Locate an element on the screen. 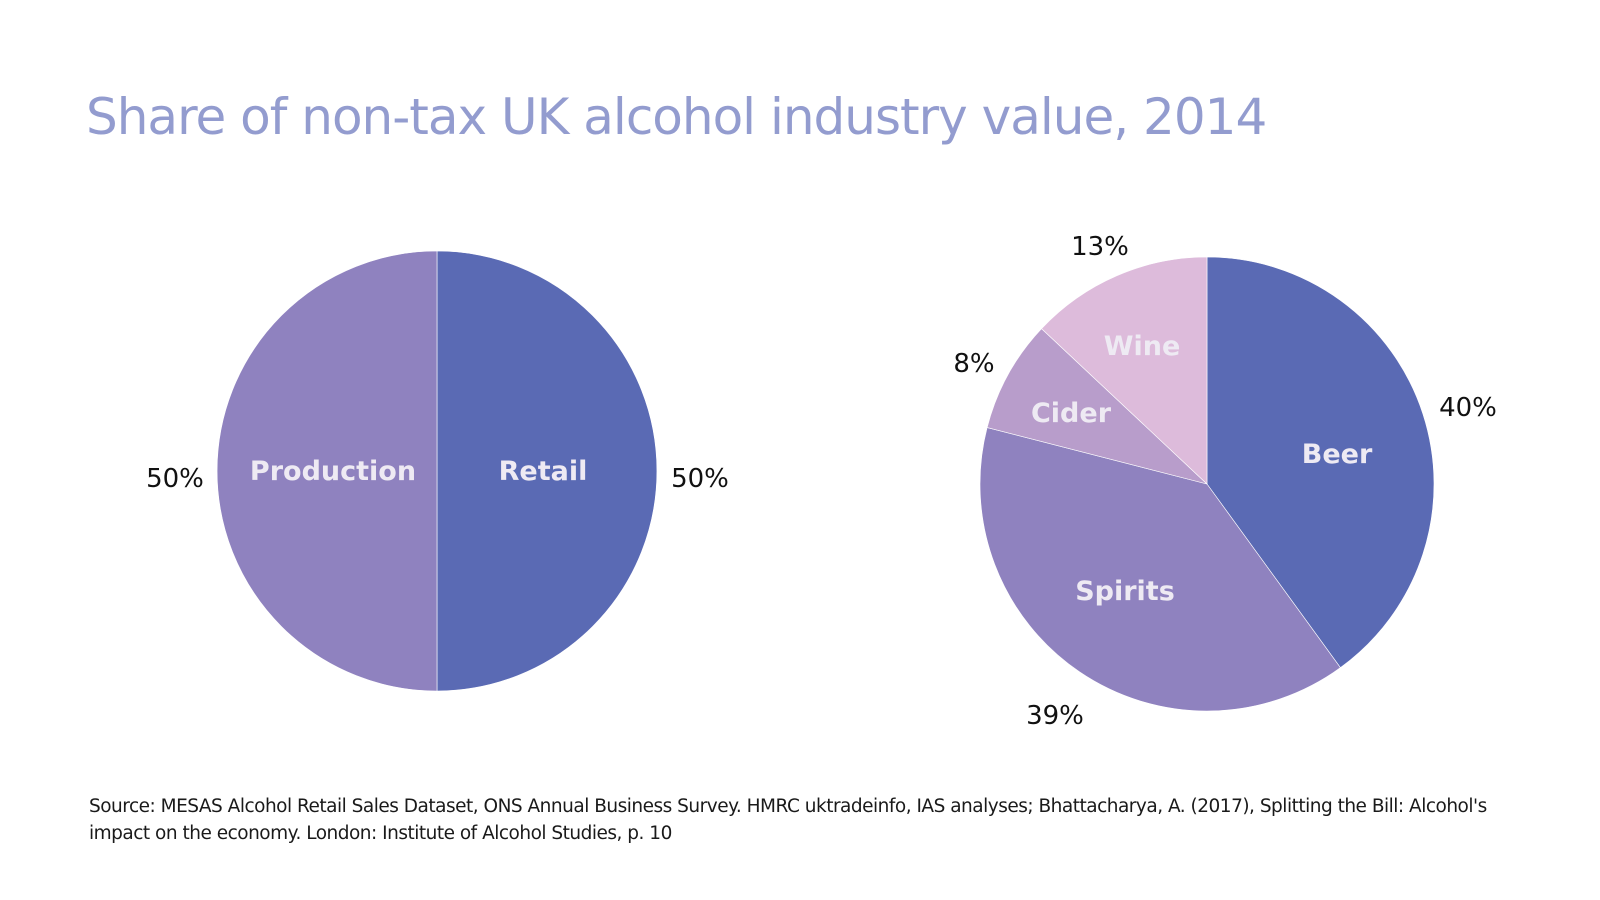  slice-label-production: Production is located at coordinates (333, 471).